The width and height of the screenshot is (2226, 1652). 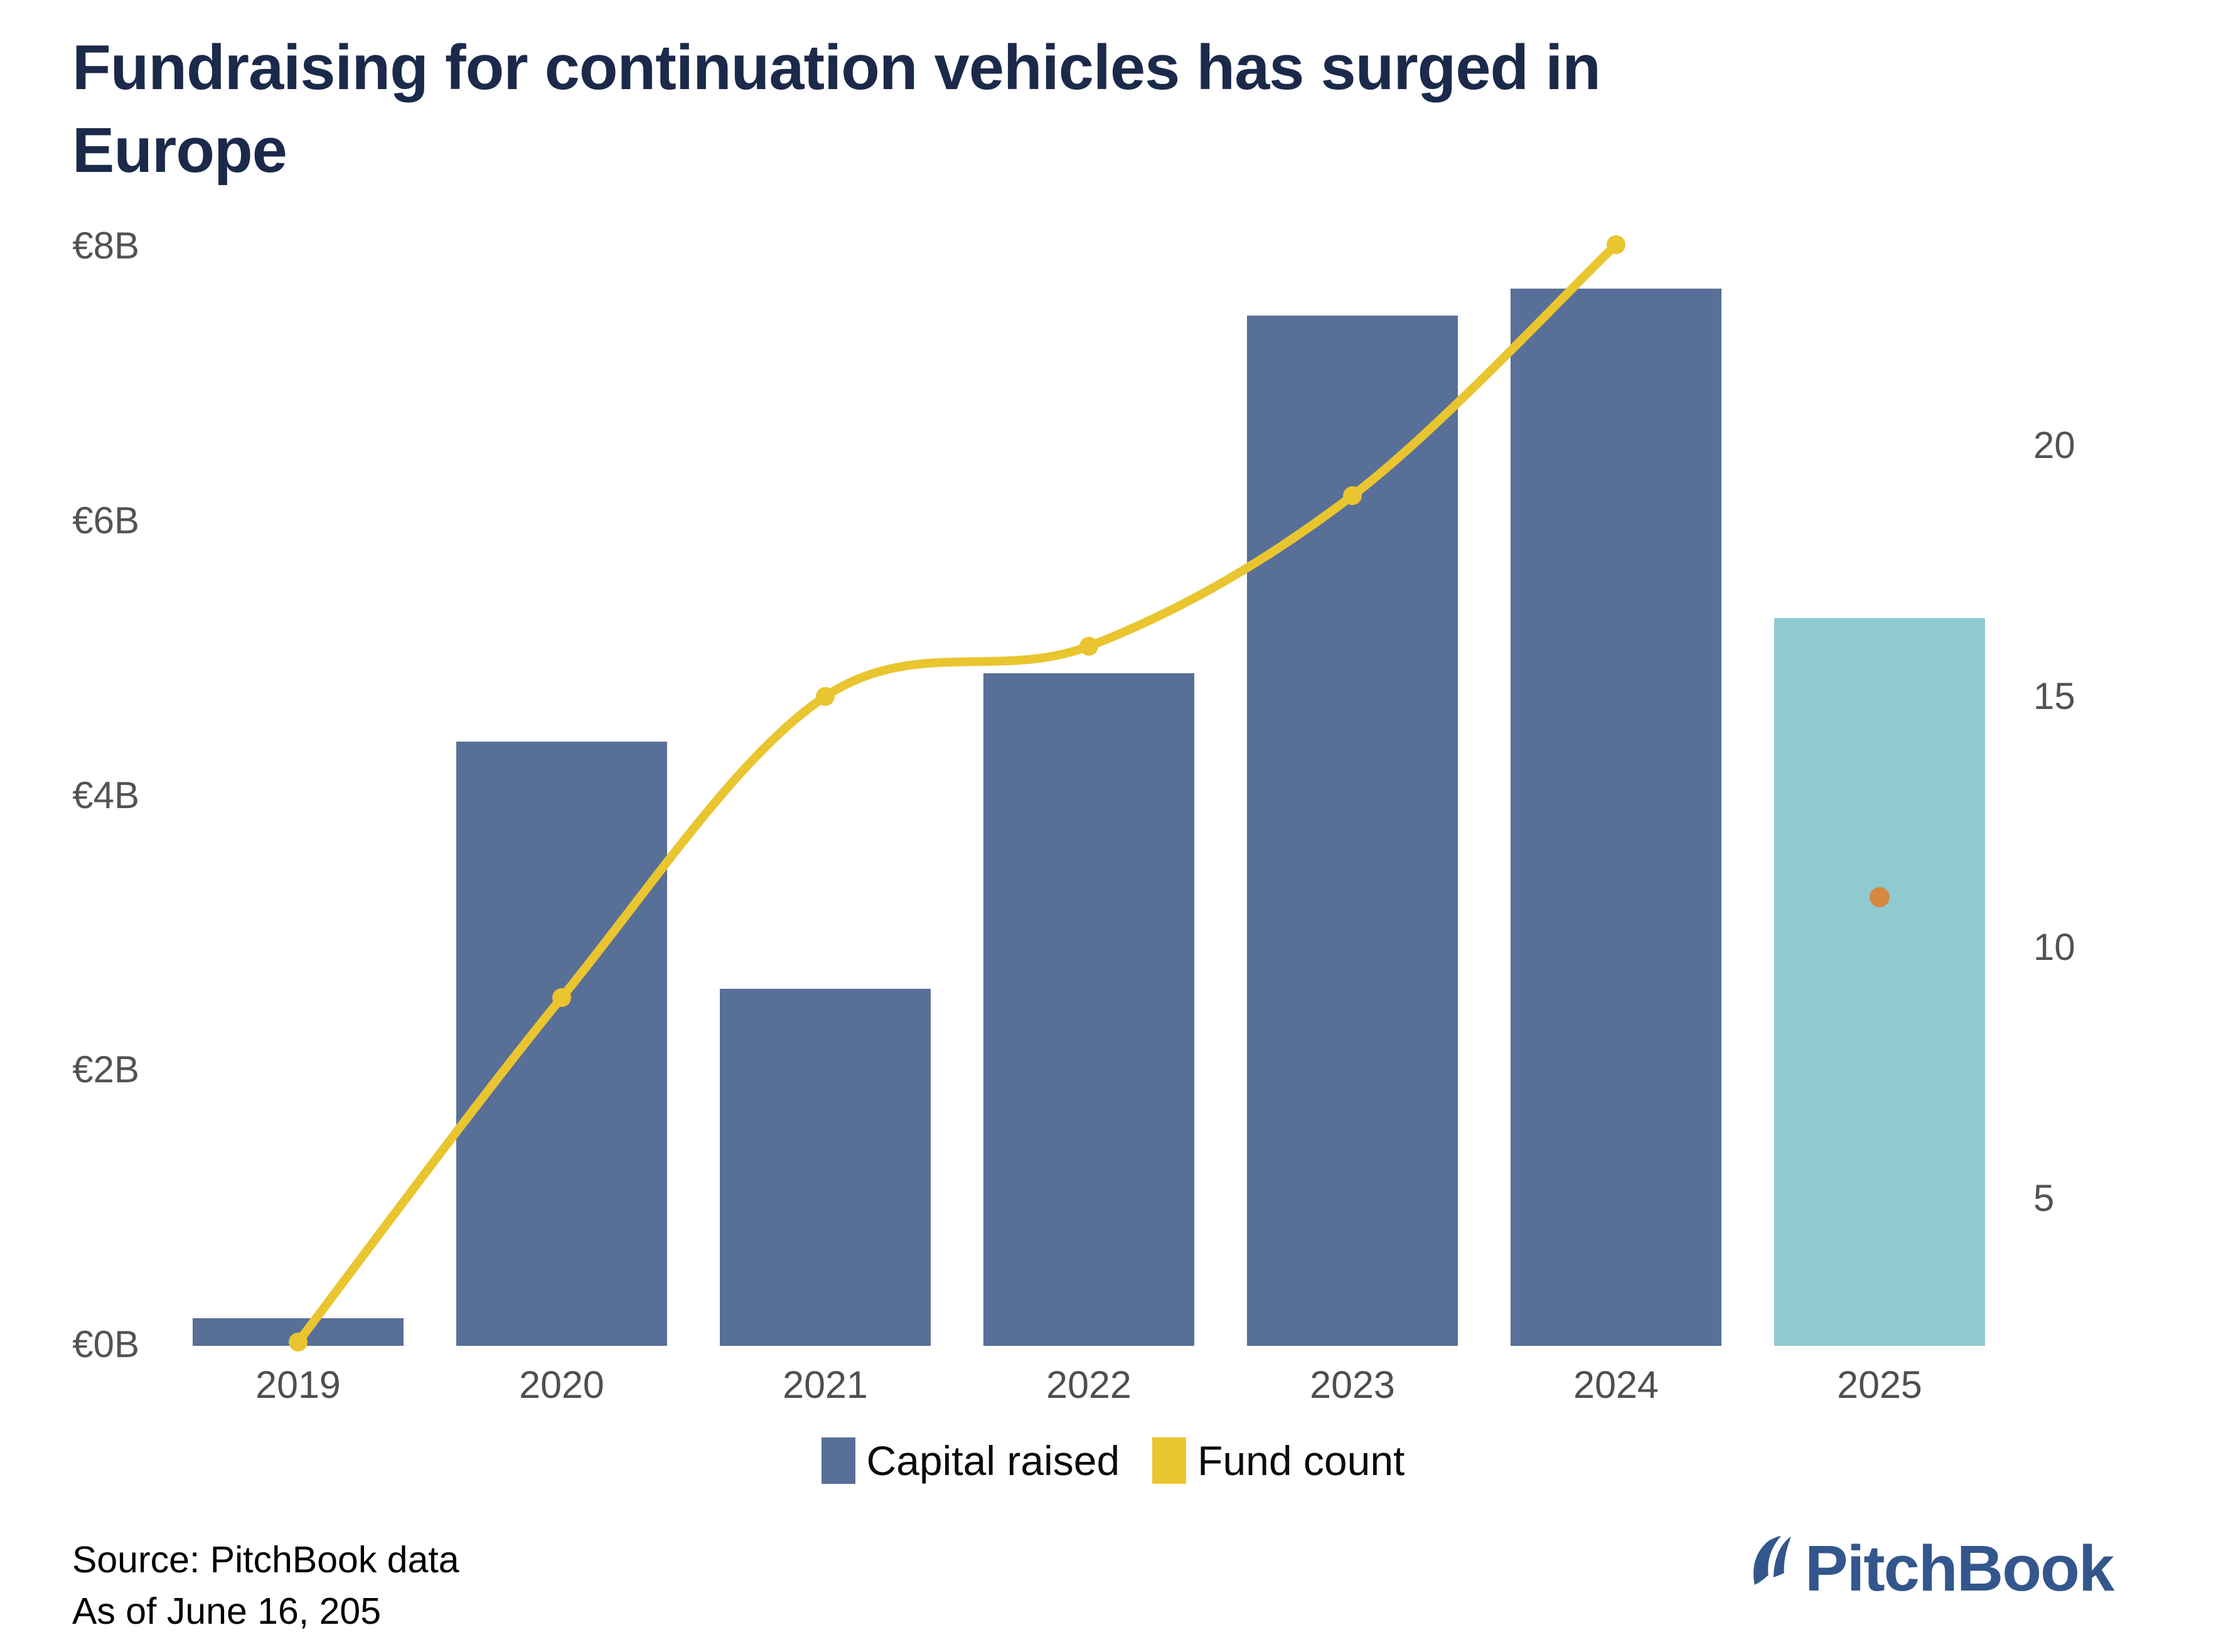 What do you see at coordinates (1879, 1384) in the screenshot?
I see `x-axis-label-2025: 2025` at bounding box center [1879, 1384].